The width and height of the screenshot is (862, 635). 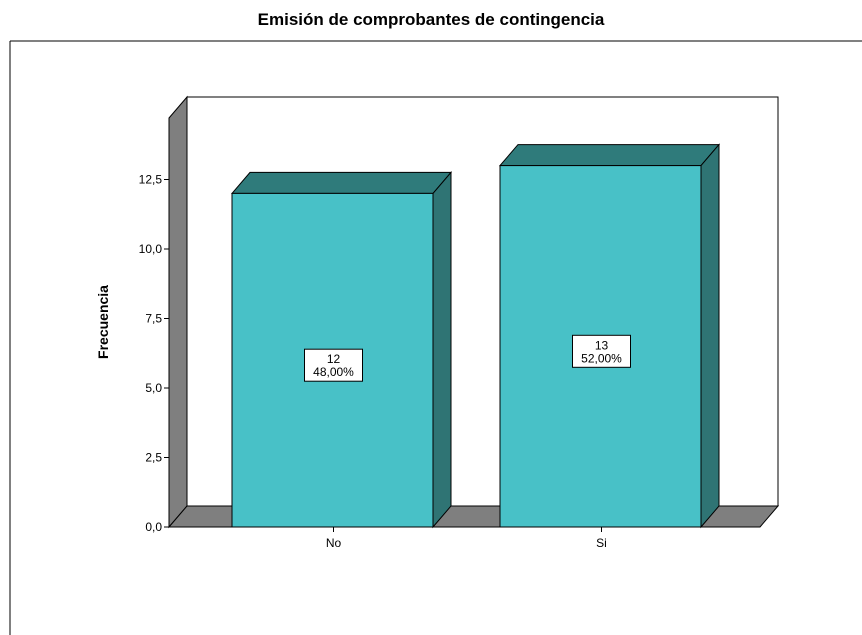 I want to click on y-tick-label: 5,0, so click(x=153, y=388).